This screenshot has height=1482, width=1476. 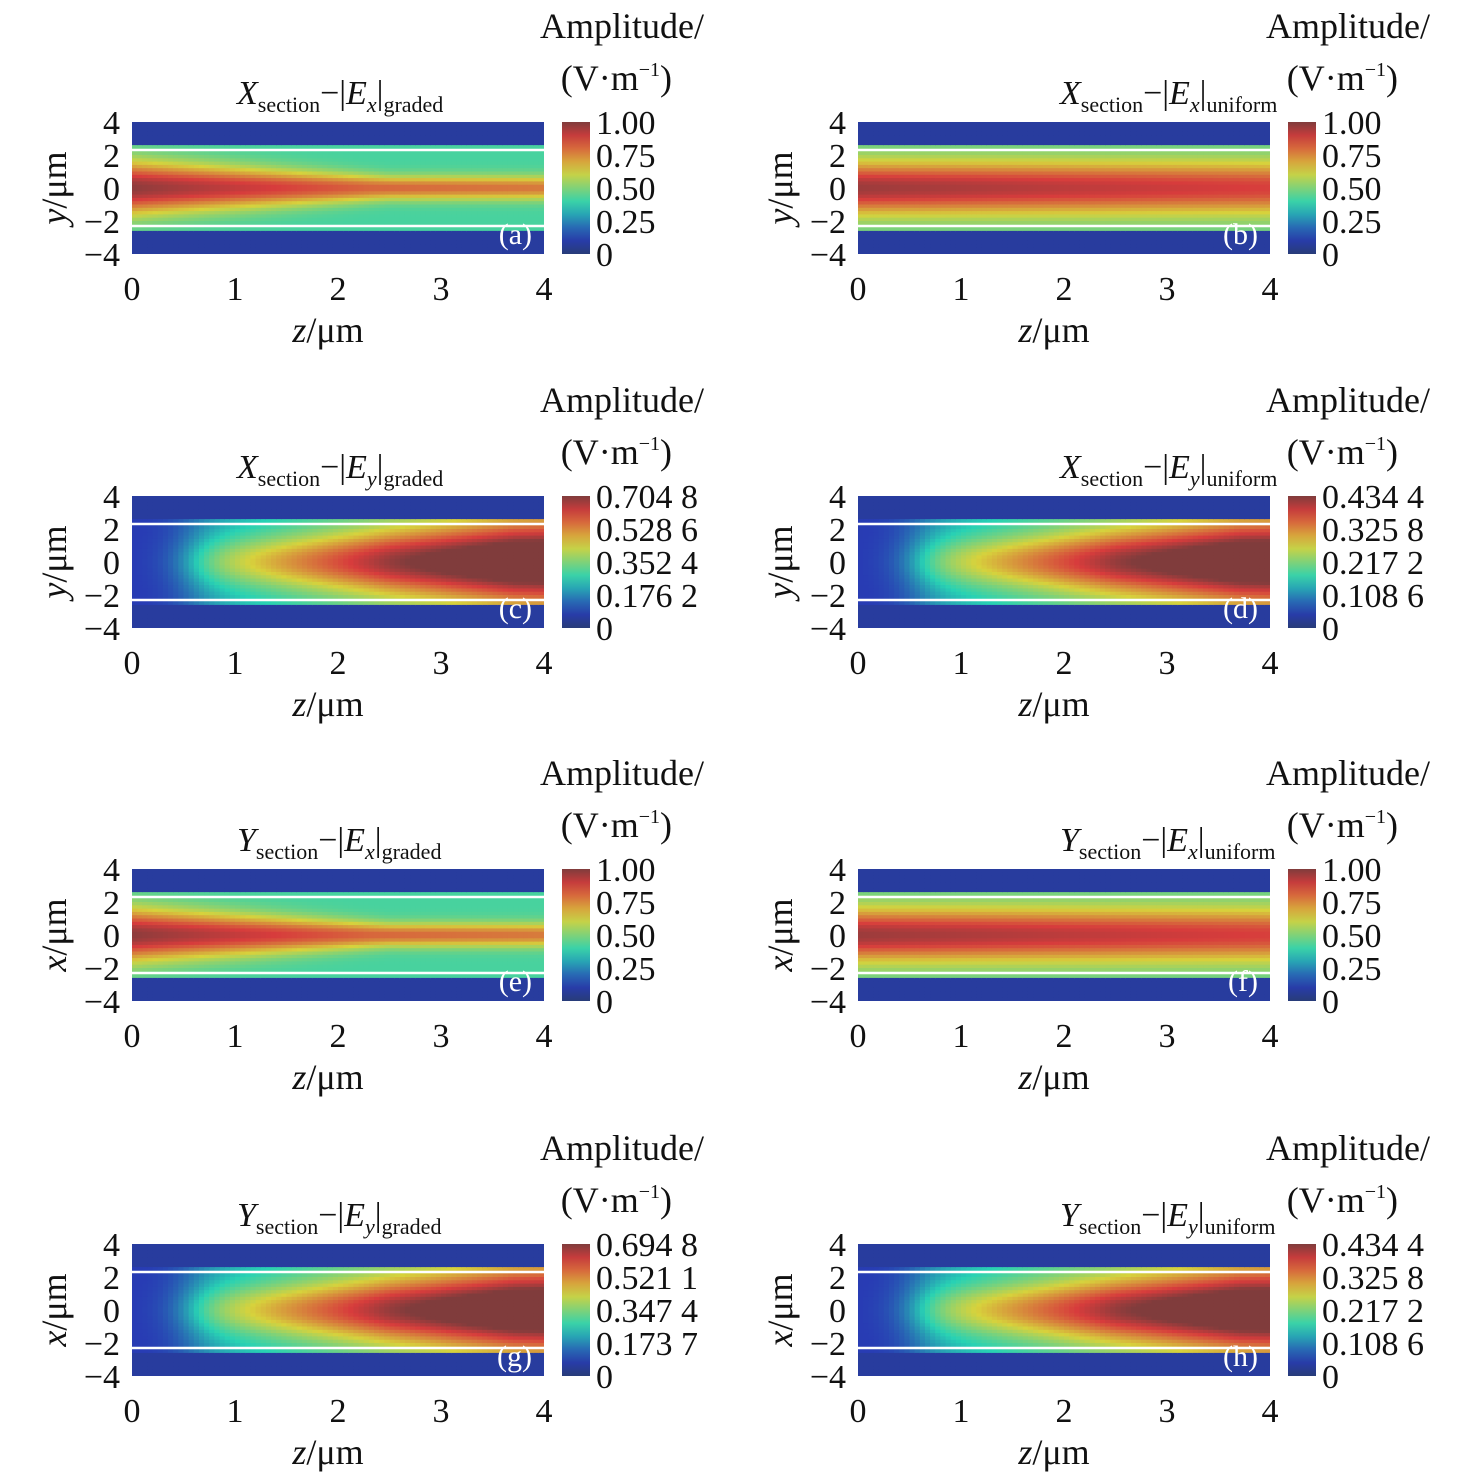 What do you see at coordinates (111, 189) in the screenshot?
I see `y-tick-label: 0` at bounding box center [111, 189].